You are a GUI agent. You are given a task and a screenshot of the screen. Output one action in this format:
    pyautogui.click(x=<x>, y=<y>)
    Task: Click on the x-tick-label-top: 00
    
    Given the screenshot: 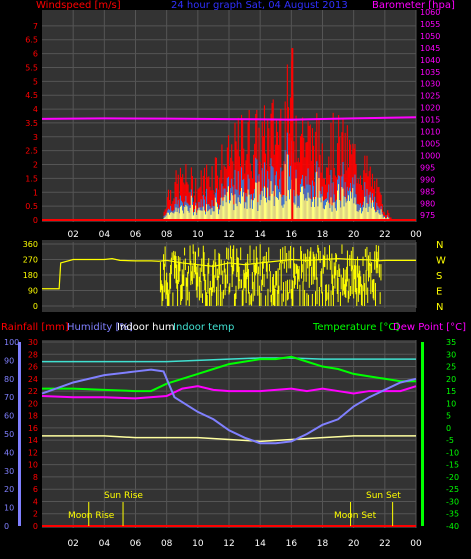 What is the action you would take?
    pyautogui.click(x=416, y=235)
    